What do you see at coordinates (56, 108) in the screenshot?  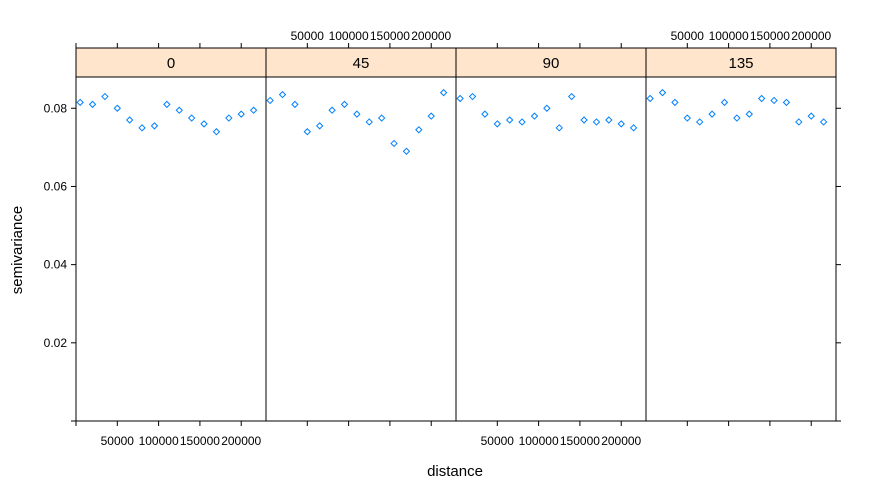 I see `y-tick-label: 0.08` at bounding box center [56, 108].